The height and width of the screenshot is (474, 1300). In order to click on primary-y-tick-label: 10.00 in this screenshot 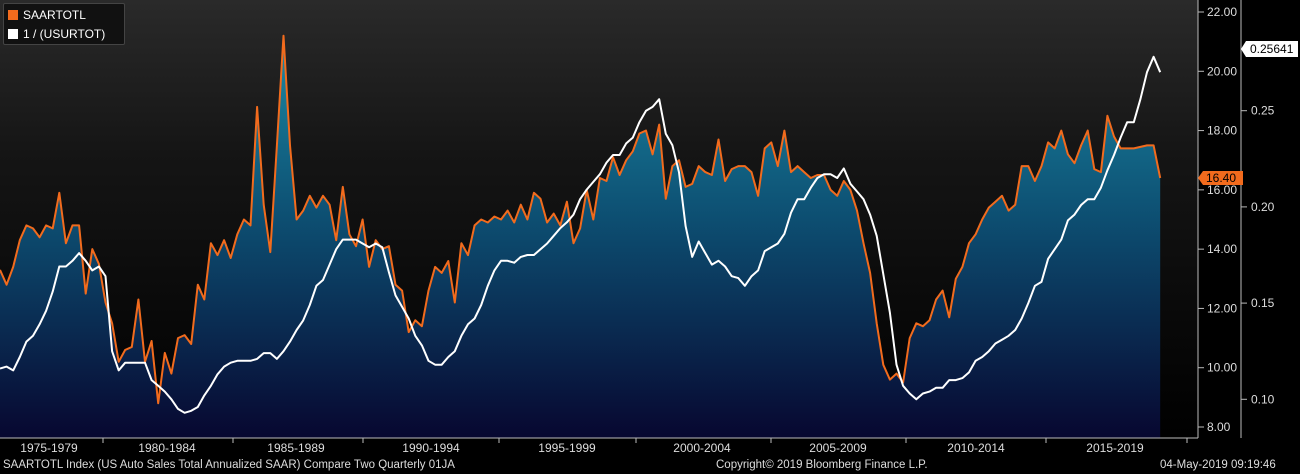, I will do `click(1222, 368)`.